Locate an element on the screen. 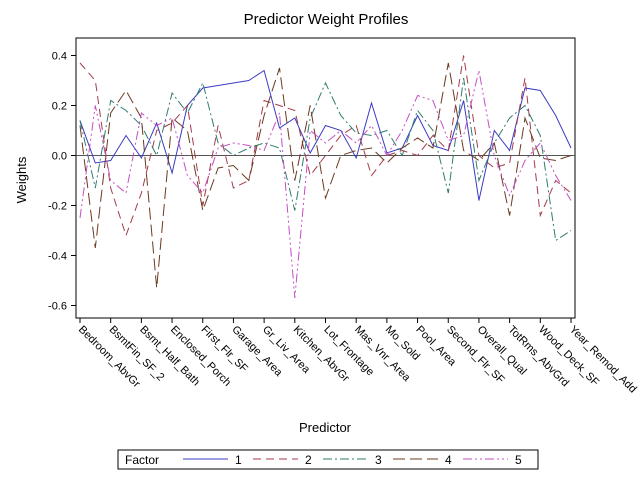  legend-label-5: 5 is located at coordinates (518, 460).